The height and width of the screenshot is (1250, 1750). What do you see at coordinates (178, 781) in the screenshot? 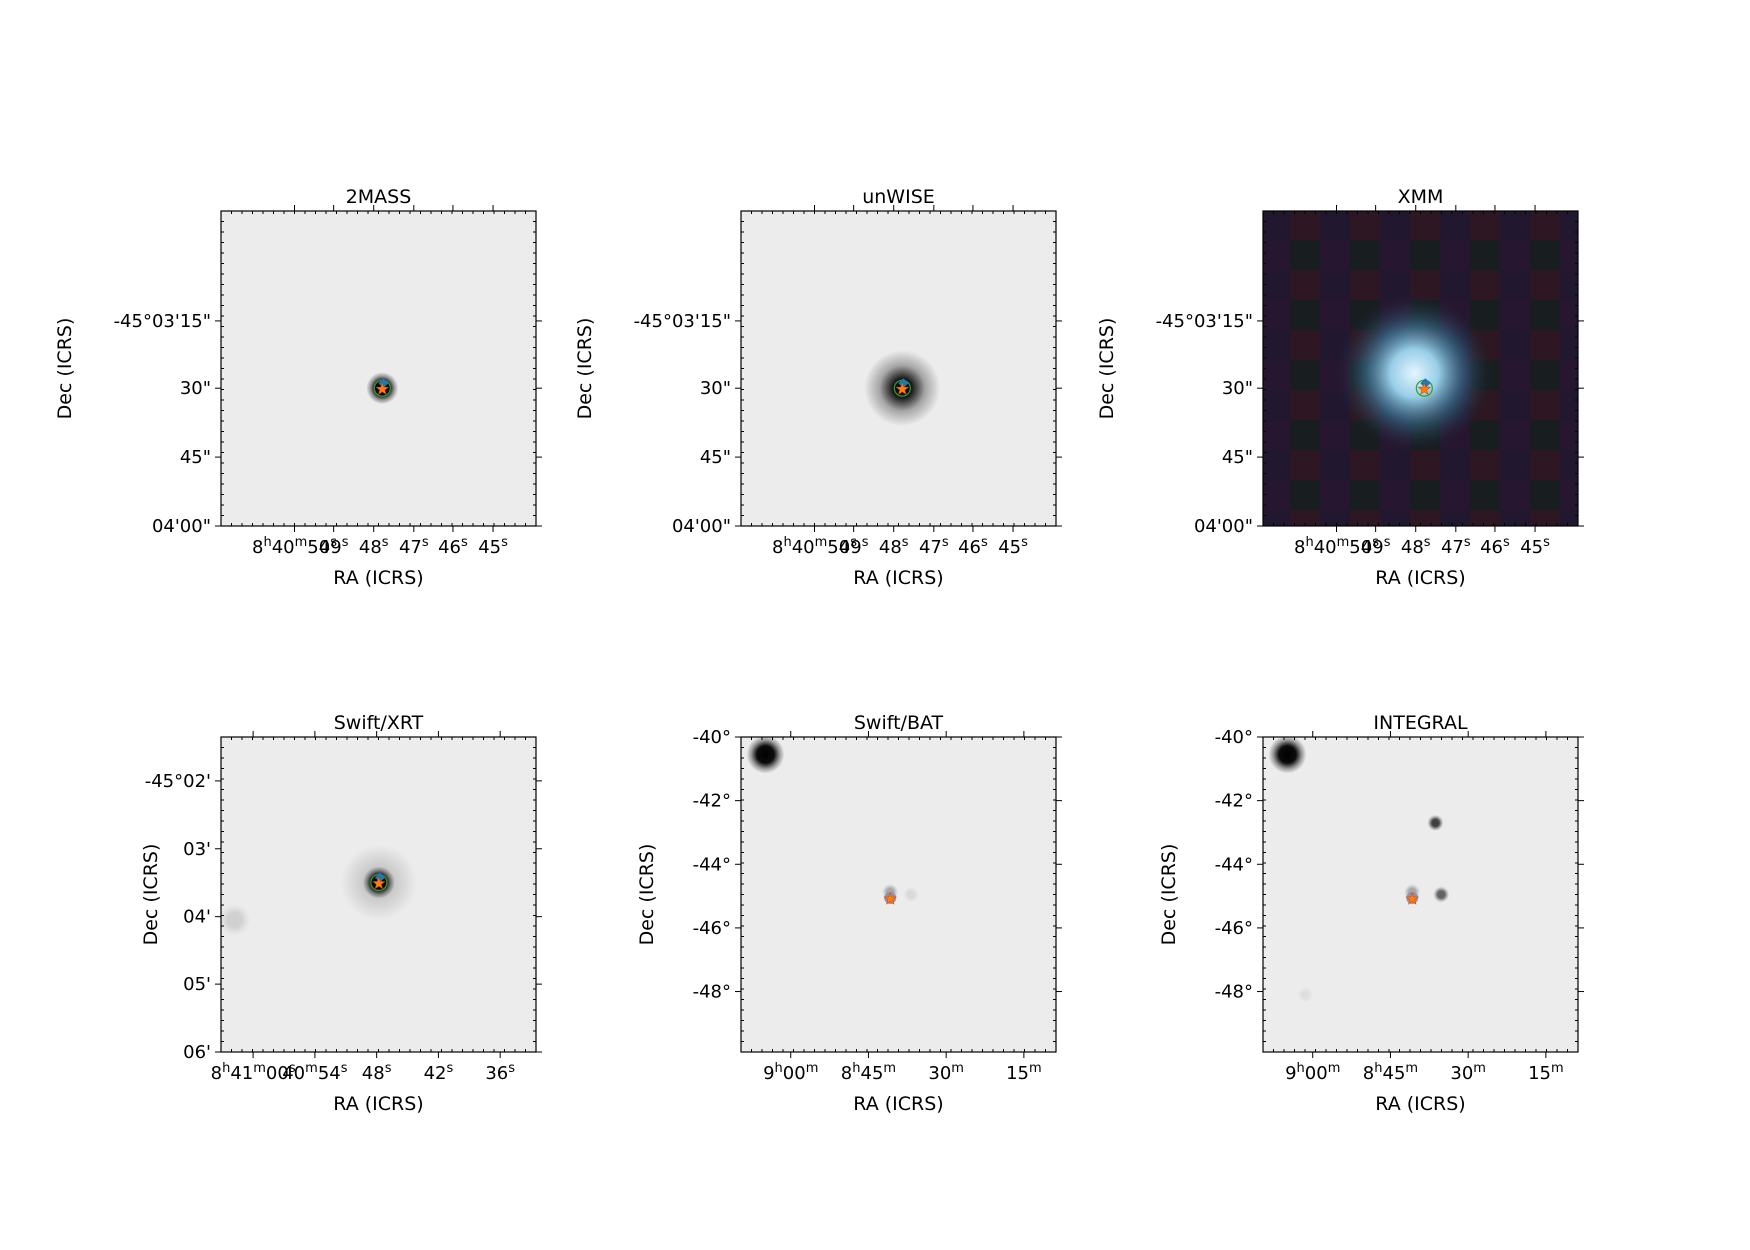
I see `y-tick-label: -45°02'` at bounding box center [178, 781].